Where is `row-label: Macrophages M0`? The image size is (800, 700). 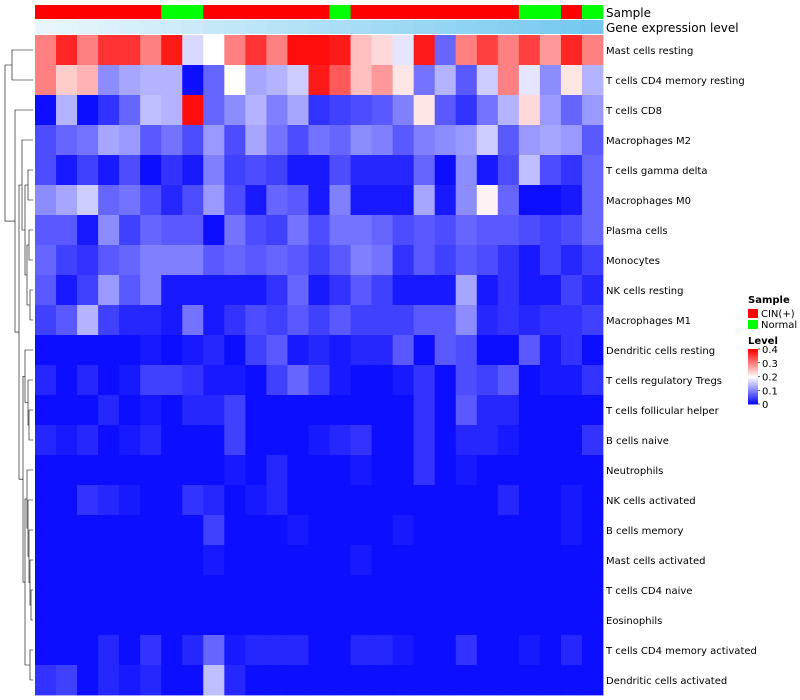
row-label: Macrophages M0 is located at coordinates (648, 201).